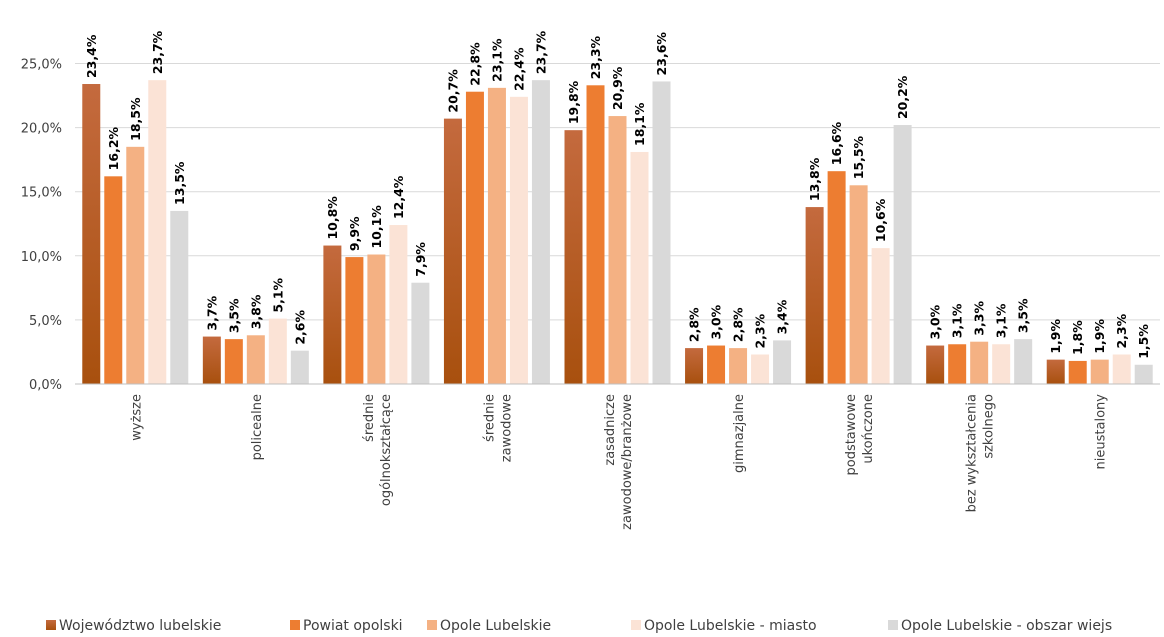 This screenshot has height=637, width=1164. What do you see at coordinates (353, 625) in the screenshot?
I see `legend-label: Powiat opolski` at bounding box center [353, 625].